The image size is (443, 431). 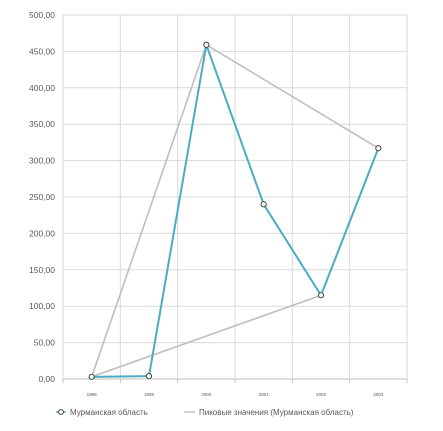 What do you see at coordinates (92, 394) in the screenshot?
I see `x-tick-label: 1998` at bounding box center [92, 394].